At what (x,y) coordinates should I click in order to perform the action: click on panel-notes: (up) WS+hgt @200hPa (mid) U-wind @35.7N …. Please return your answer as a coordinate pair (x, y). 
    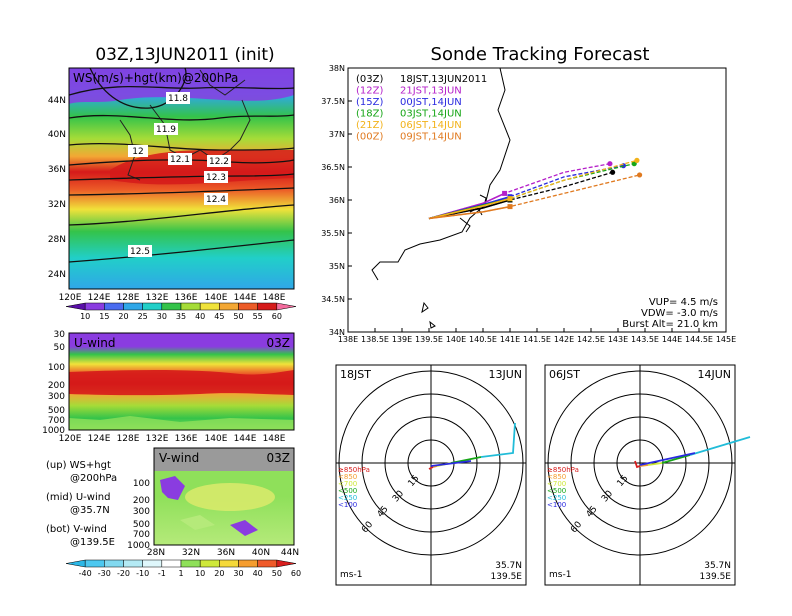
    Looking at the image, I should click on (81, 504).